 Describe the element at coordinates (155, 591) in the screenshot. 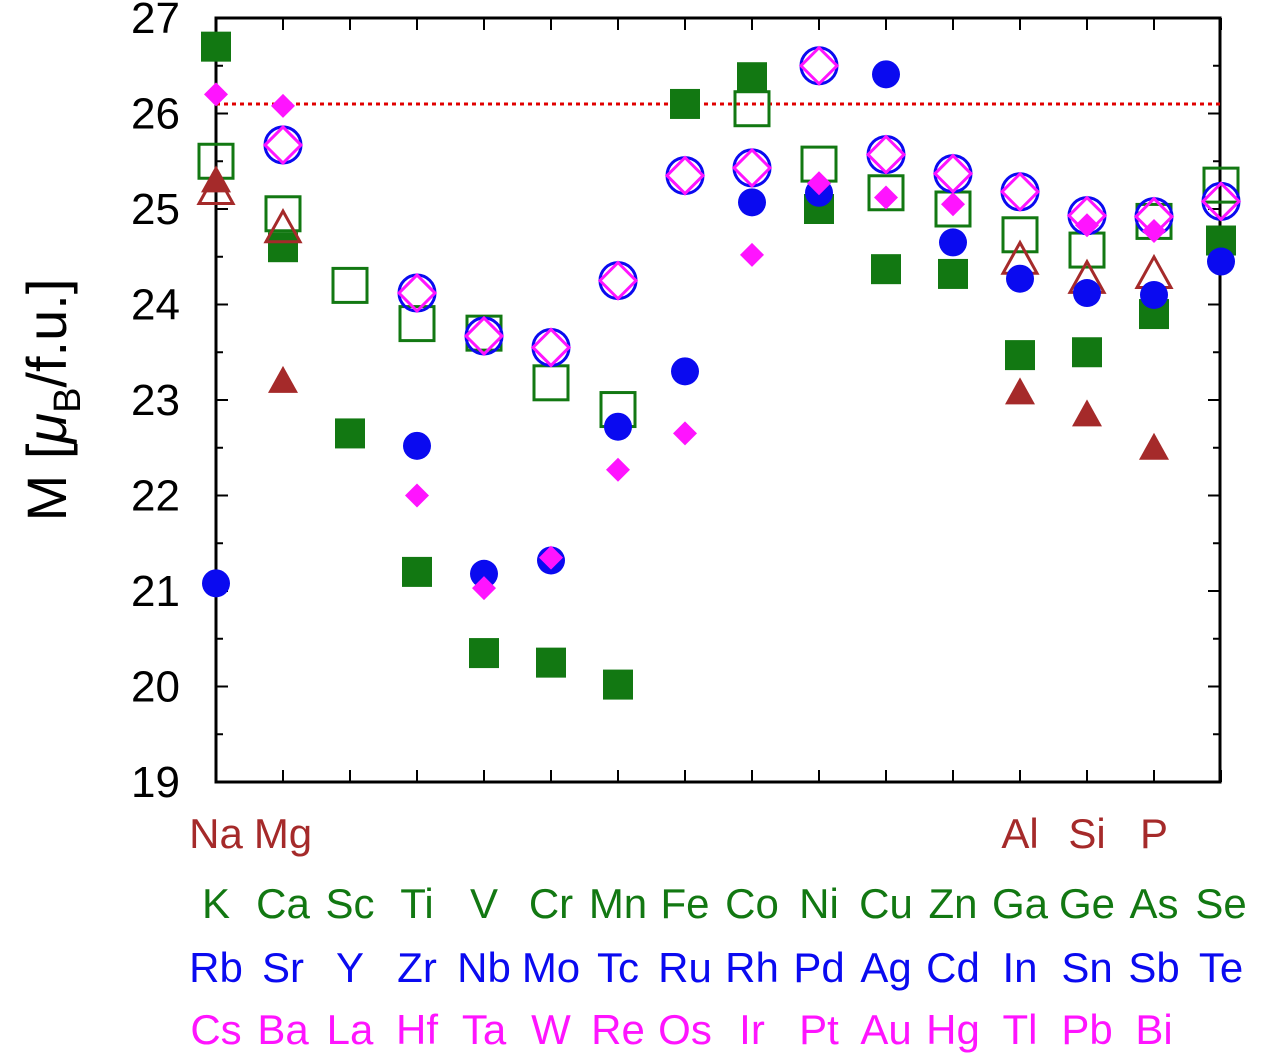

I see `y-tick-label: 21` at that location.